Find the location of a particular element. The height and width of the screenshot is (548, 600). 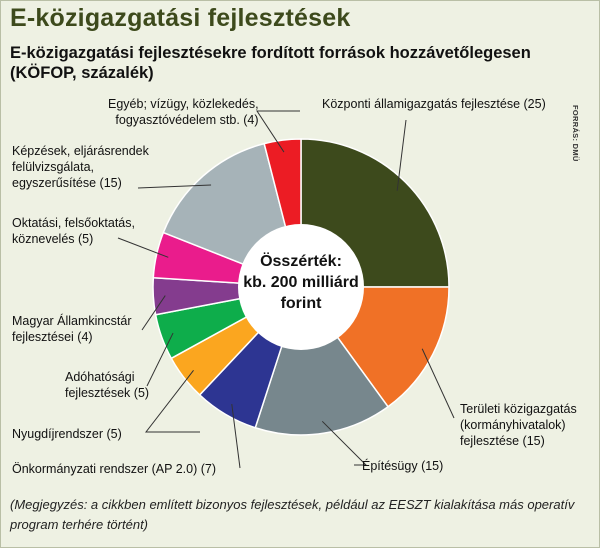

center-line-3: forint is located at coordinates (301, 303).